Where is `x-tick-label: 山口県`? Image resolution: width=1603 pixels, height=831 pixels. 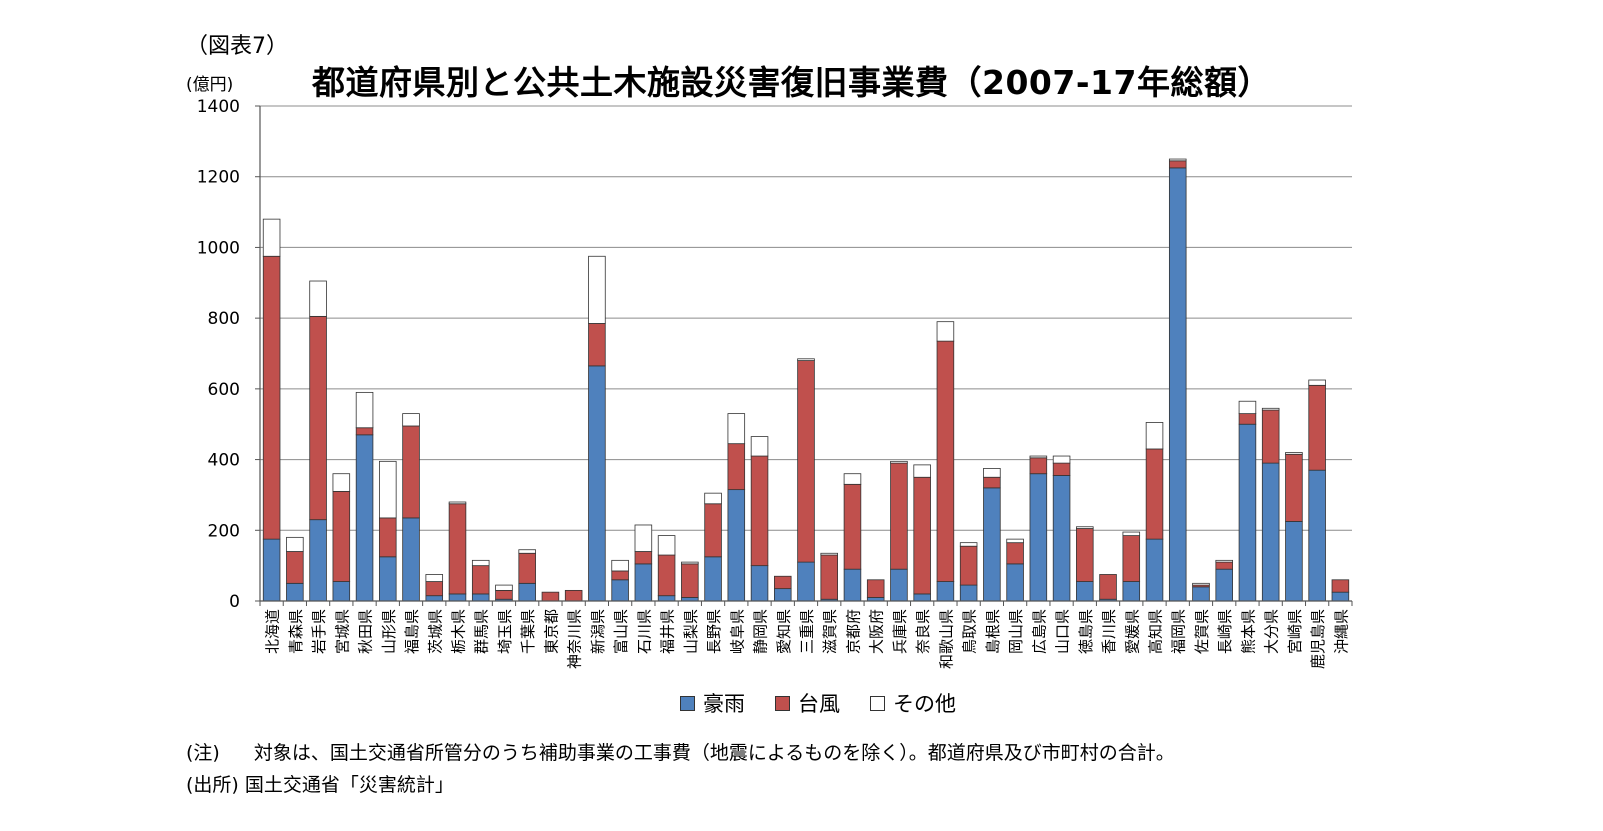 x-tick-label: 山口県 is located at coordinates (1063, 631).